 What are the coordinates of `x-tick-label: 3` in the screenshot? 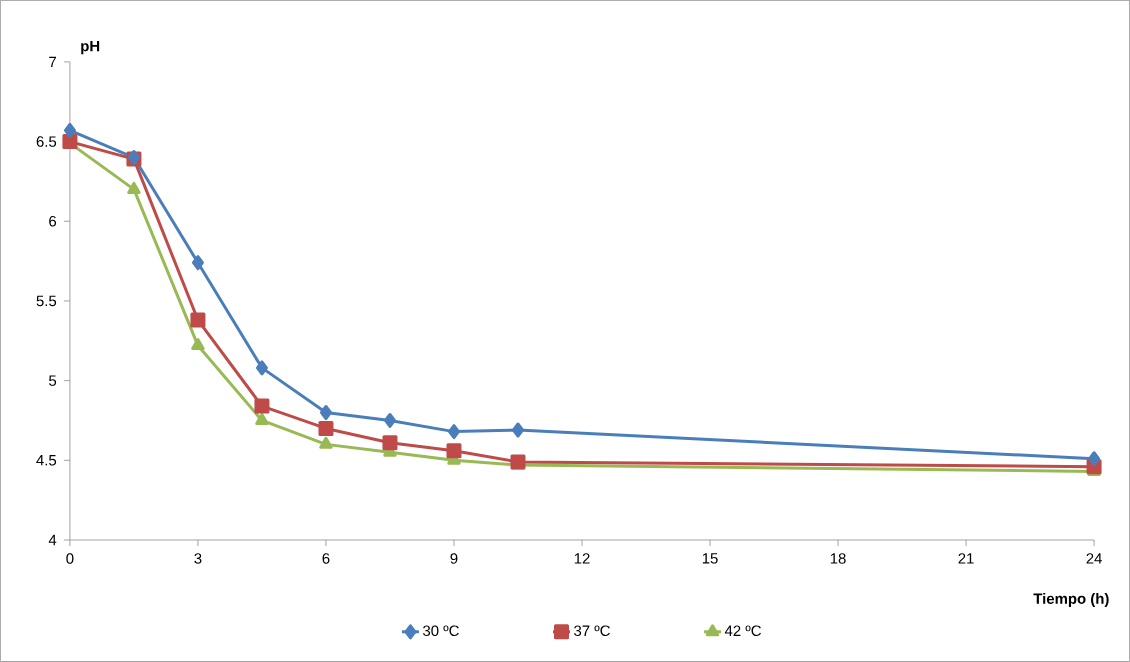 It's located at (198, 558).